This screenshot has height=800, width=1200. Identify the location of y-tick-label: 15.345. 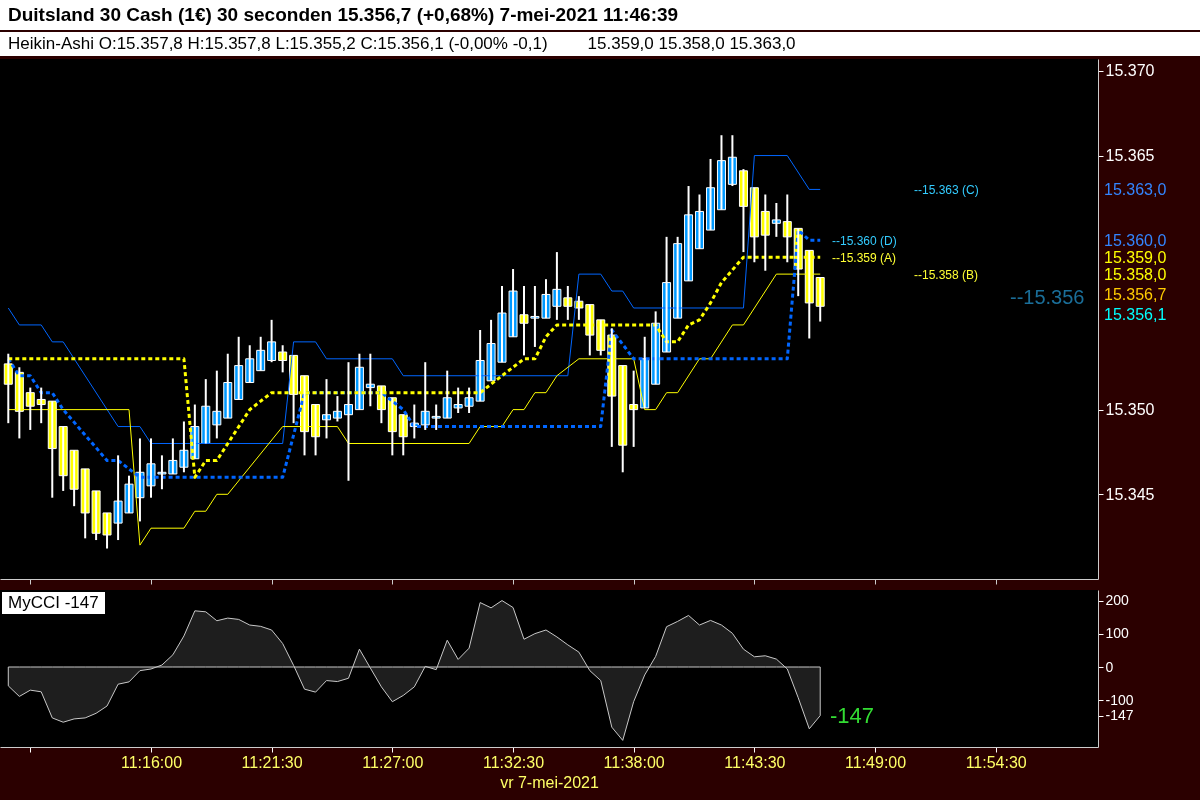
(1130, 494).